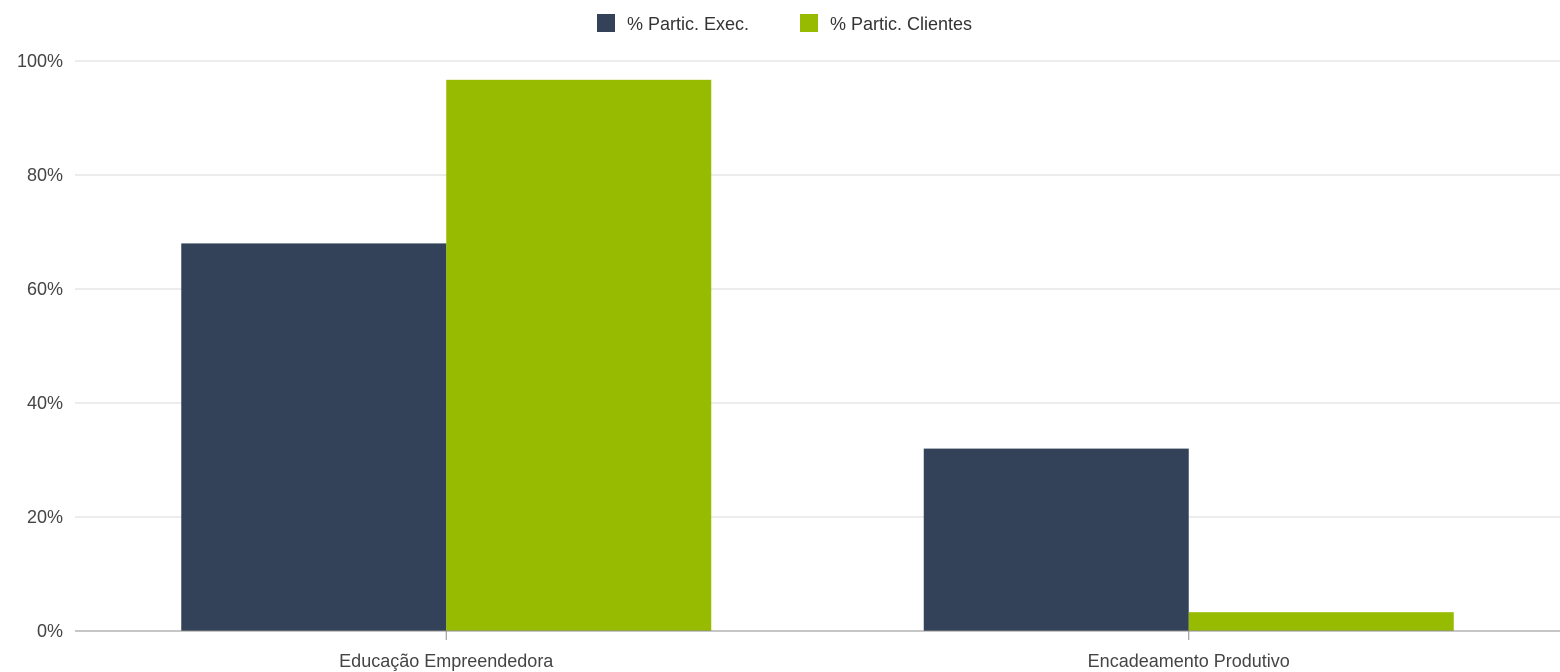  I want to click on y-tick-label: 20%, so click(45, 517).